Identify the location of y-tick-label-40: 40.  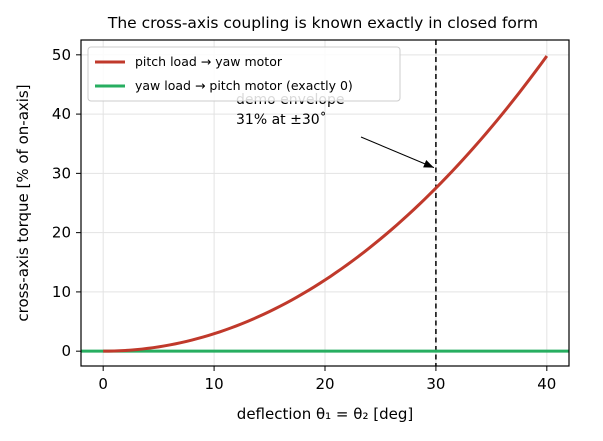
(61, 114).